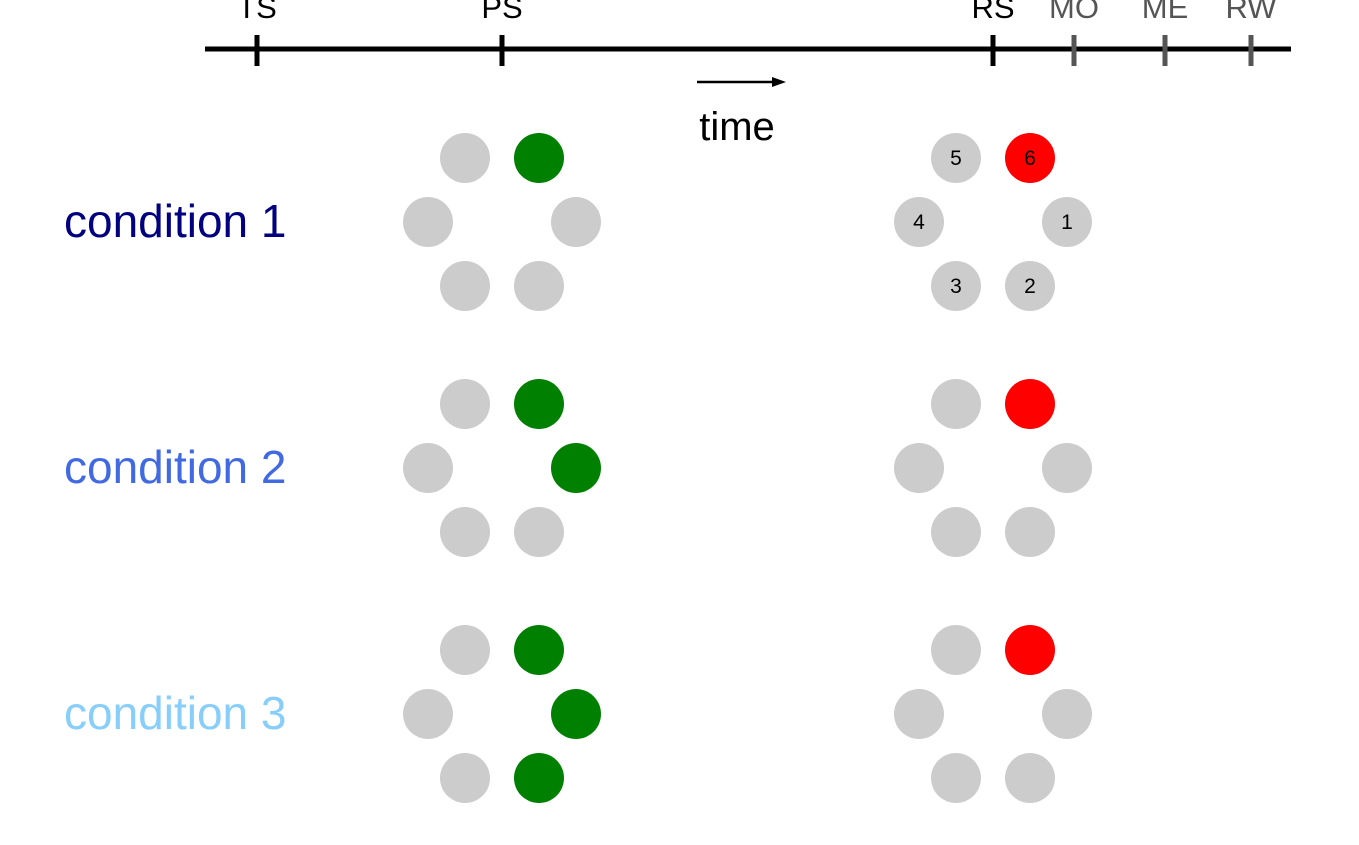 The width and height of the screenshot is (1359, 845). What do you see at coordinates (257, 12) in the screenshot?
I see `timeline-label-ts: TS` at bounding box center [257, 12].